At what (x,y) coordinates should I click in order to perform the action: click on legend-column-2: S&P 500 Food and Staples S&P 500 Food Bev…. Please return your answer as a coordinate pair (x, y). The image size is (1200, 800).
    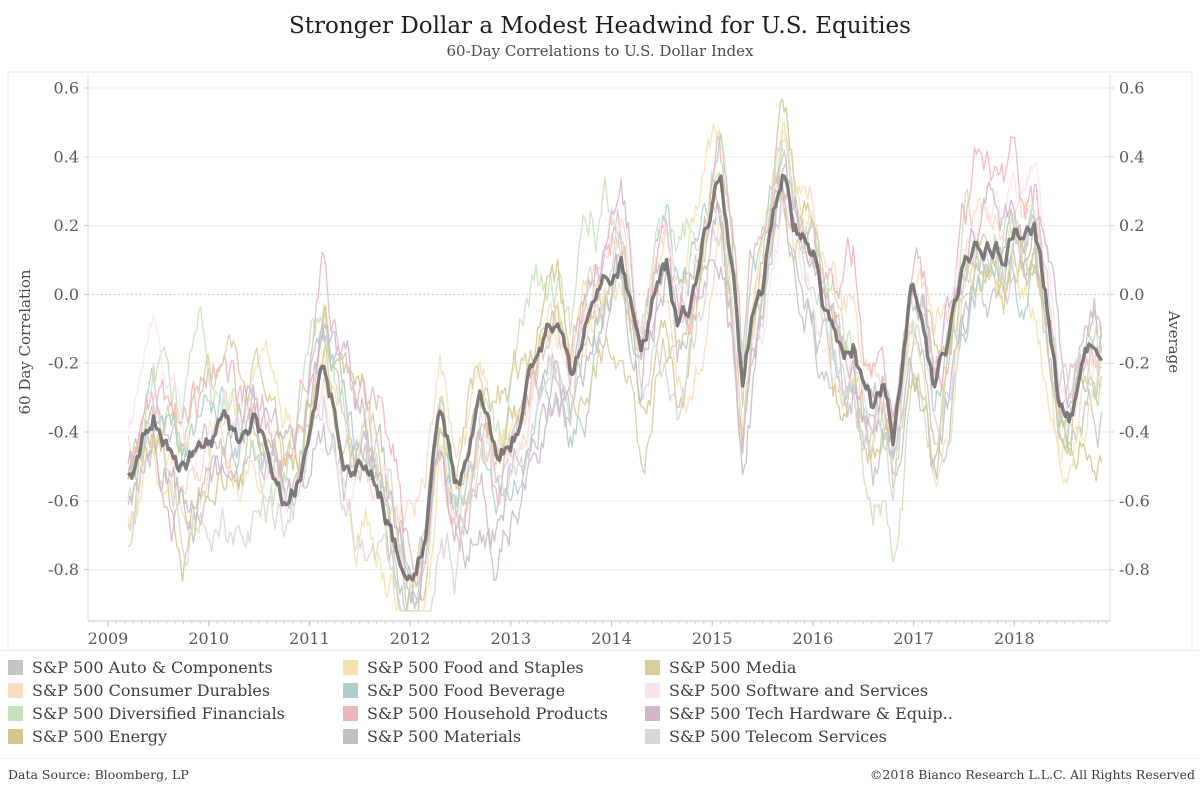
    Looking at the image, I should click on (494, 705).